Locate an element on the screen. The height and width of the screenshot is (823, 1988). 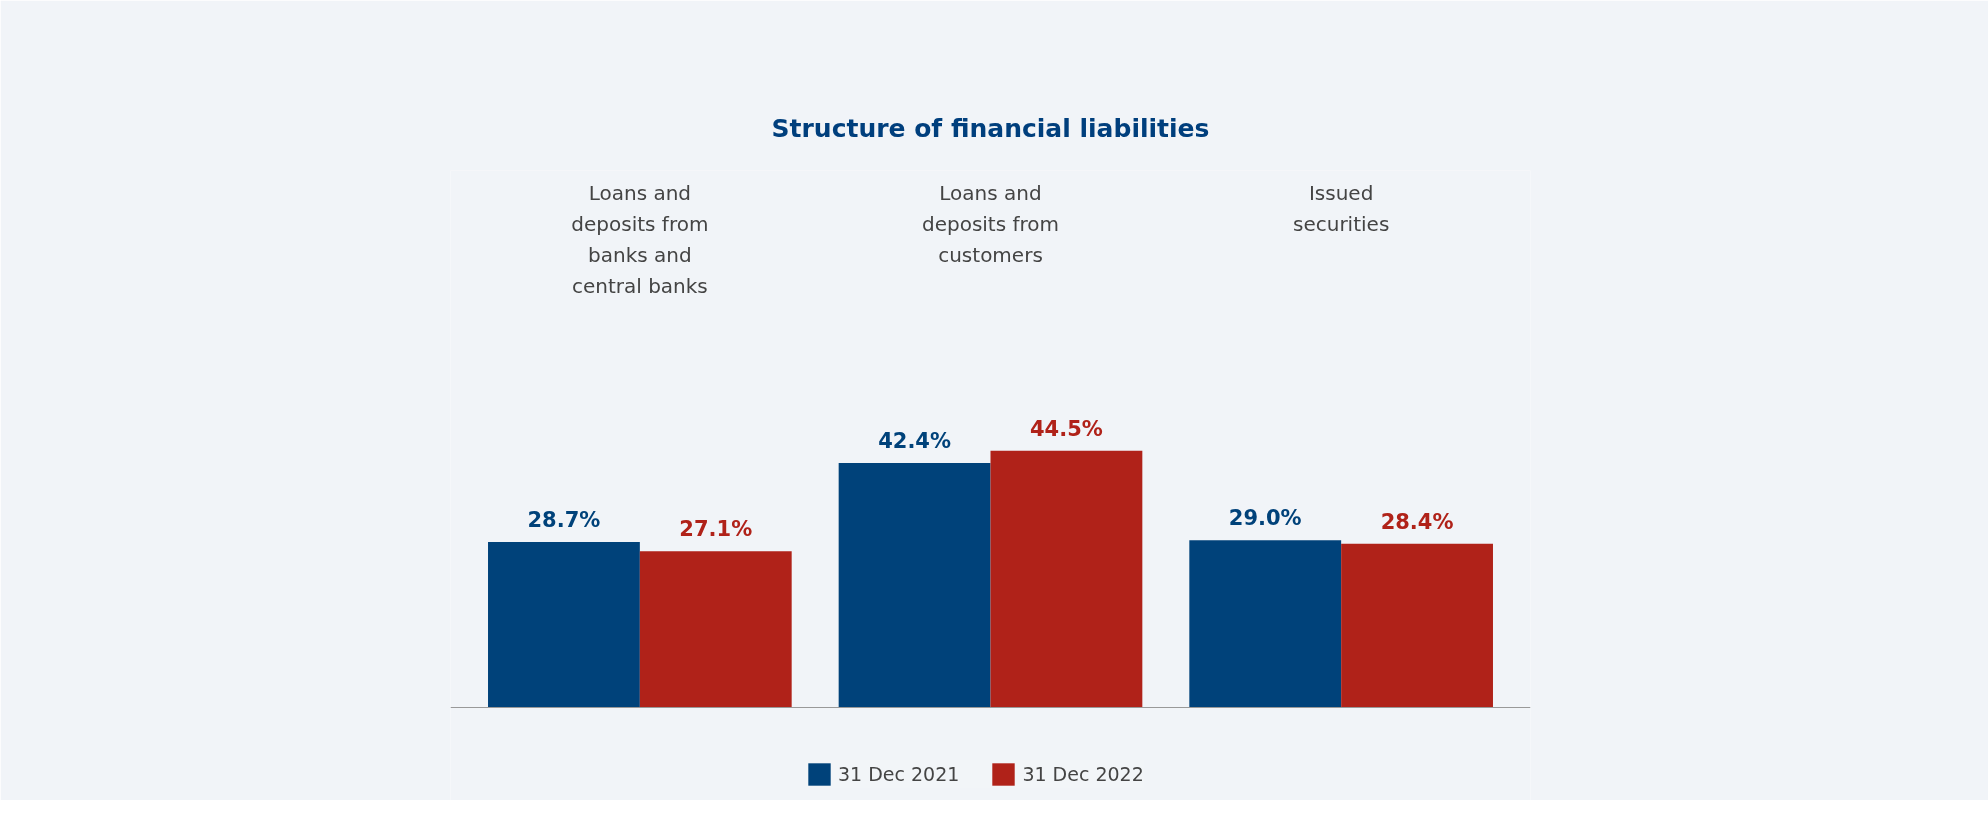
legend-label: 31 Dec 2022 is located at coordinates (1083, 774).